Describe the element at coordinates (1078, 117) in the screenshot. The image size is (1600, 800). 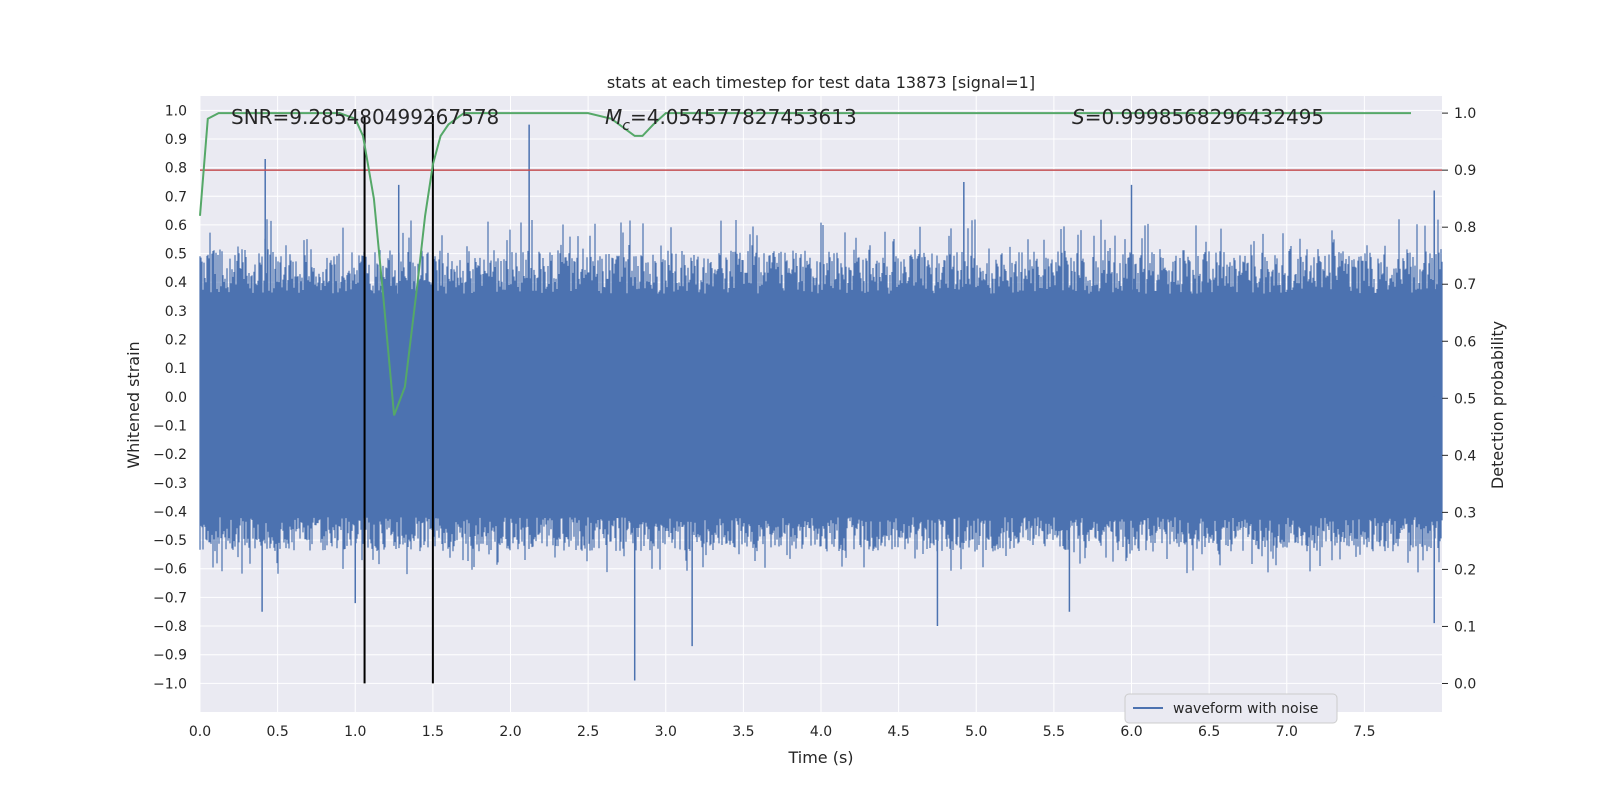
I see `score-symbol: S` at that location.